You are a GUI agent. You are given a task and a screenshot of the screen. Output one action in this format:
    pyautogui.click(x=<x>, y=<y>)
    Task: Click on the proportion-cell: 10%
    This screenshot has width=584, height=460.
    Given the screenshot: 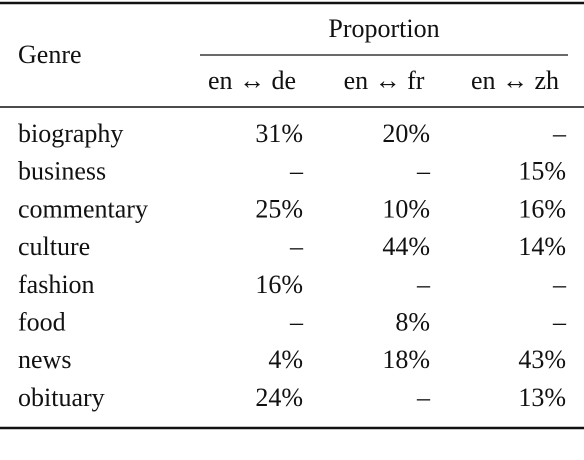 What is the action you would take?
    pyautogui.click(x=406, y=208)
    